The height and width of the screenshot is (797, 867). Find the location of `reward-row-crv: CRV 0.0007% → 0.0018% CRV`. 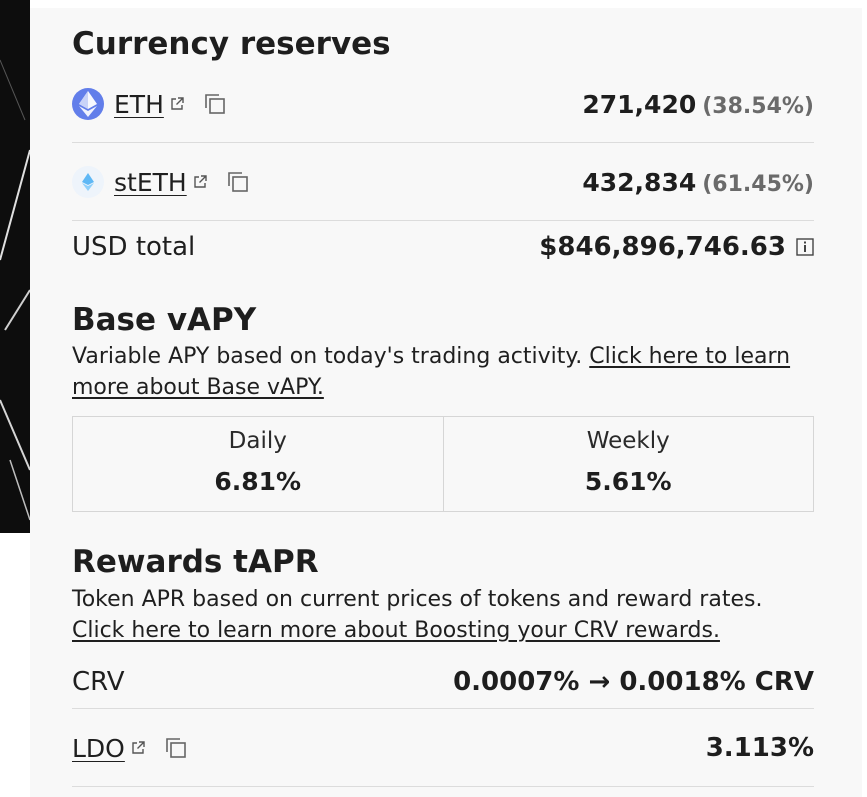

reward-row-crv: CRV 0.0007% → 0.0018% CRV is located at coordinates (443, 682).